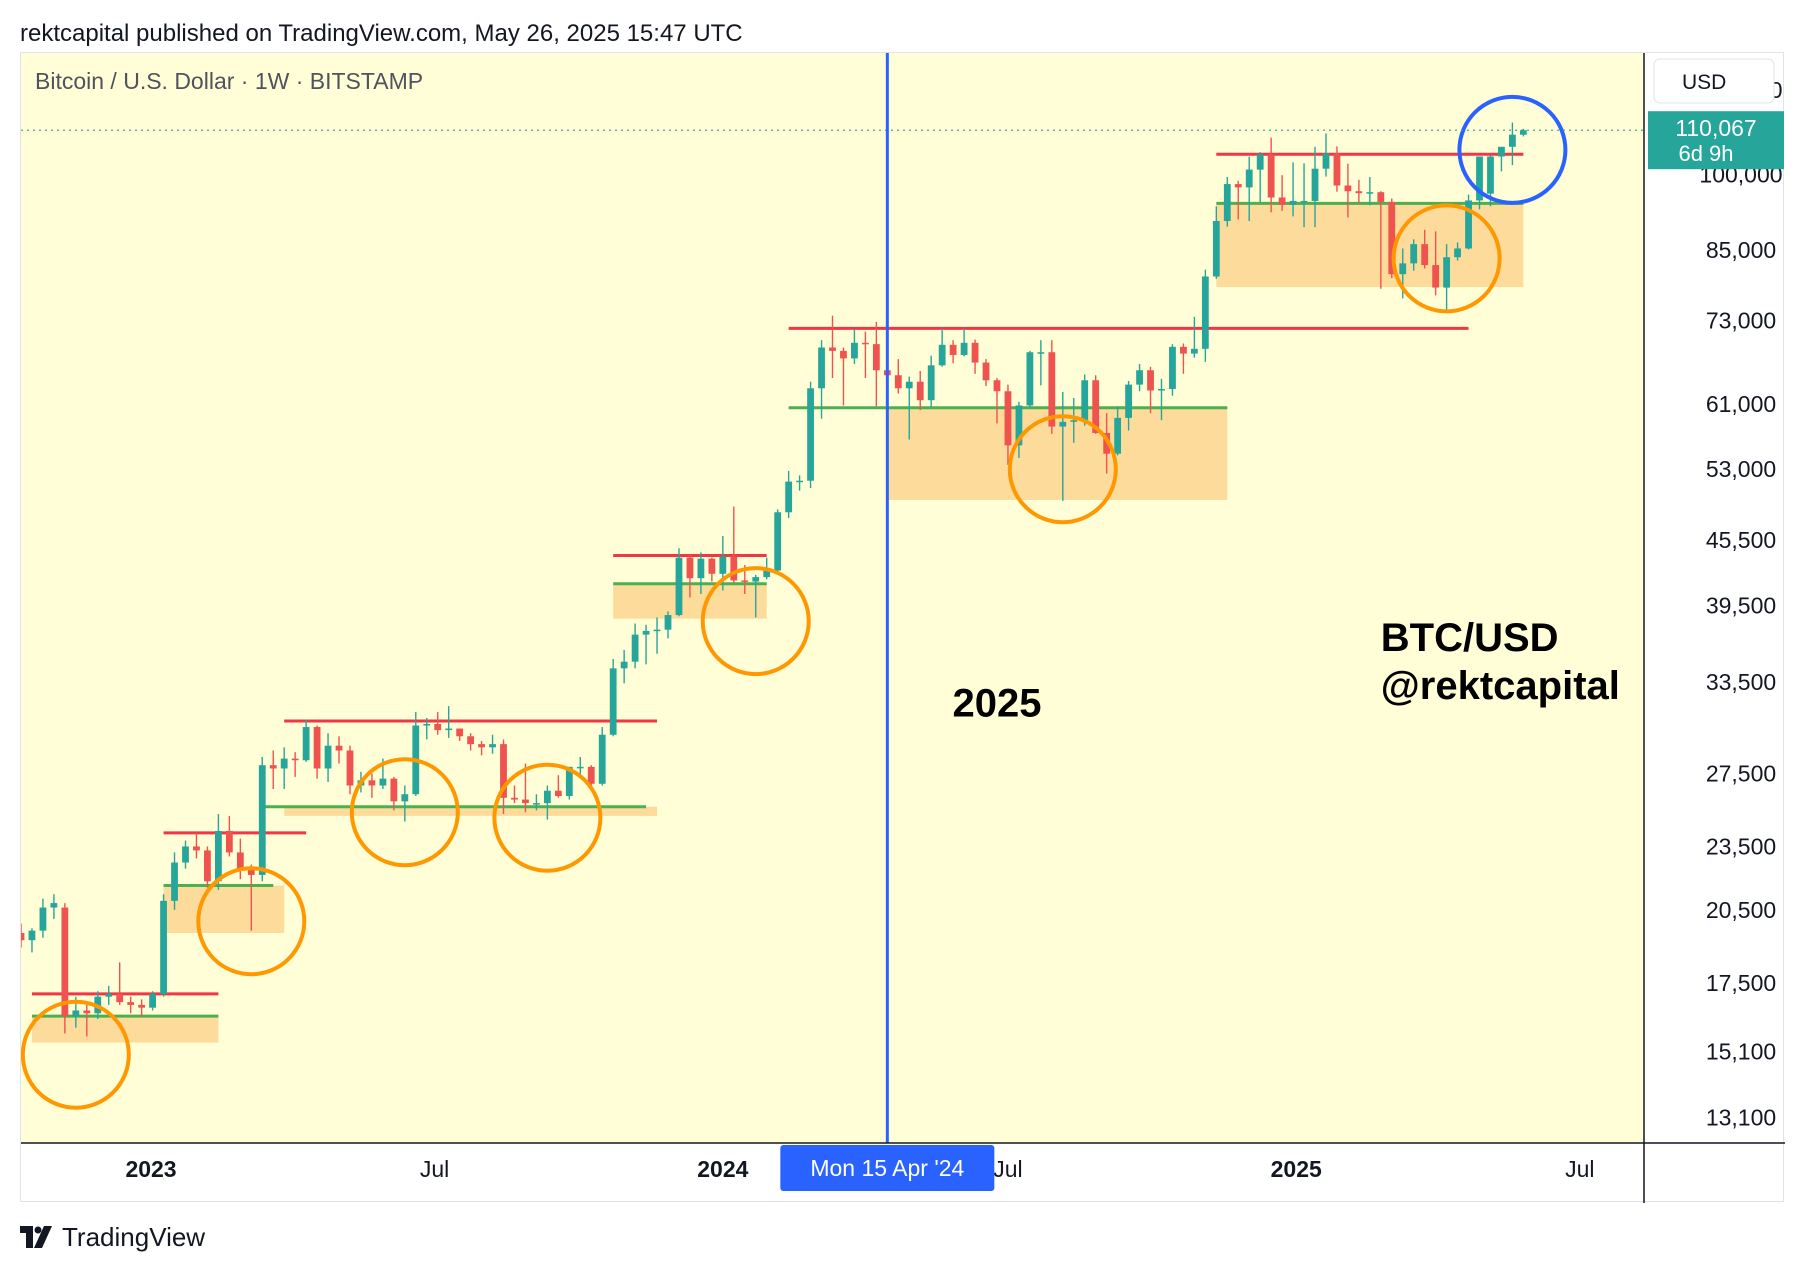 This screenshot has width=1794, height=1268. Describe the element at coordinates (1715, 128) in the screenshot. I see `last-price-value: 110,067` at that location.